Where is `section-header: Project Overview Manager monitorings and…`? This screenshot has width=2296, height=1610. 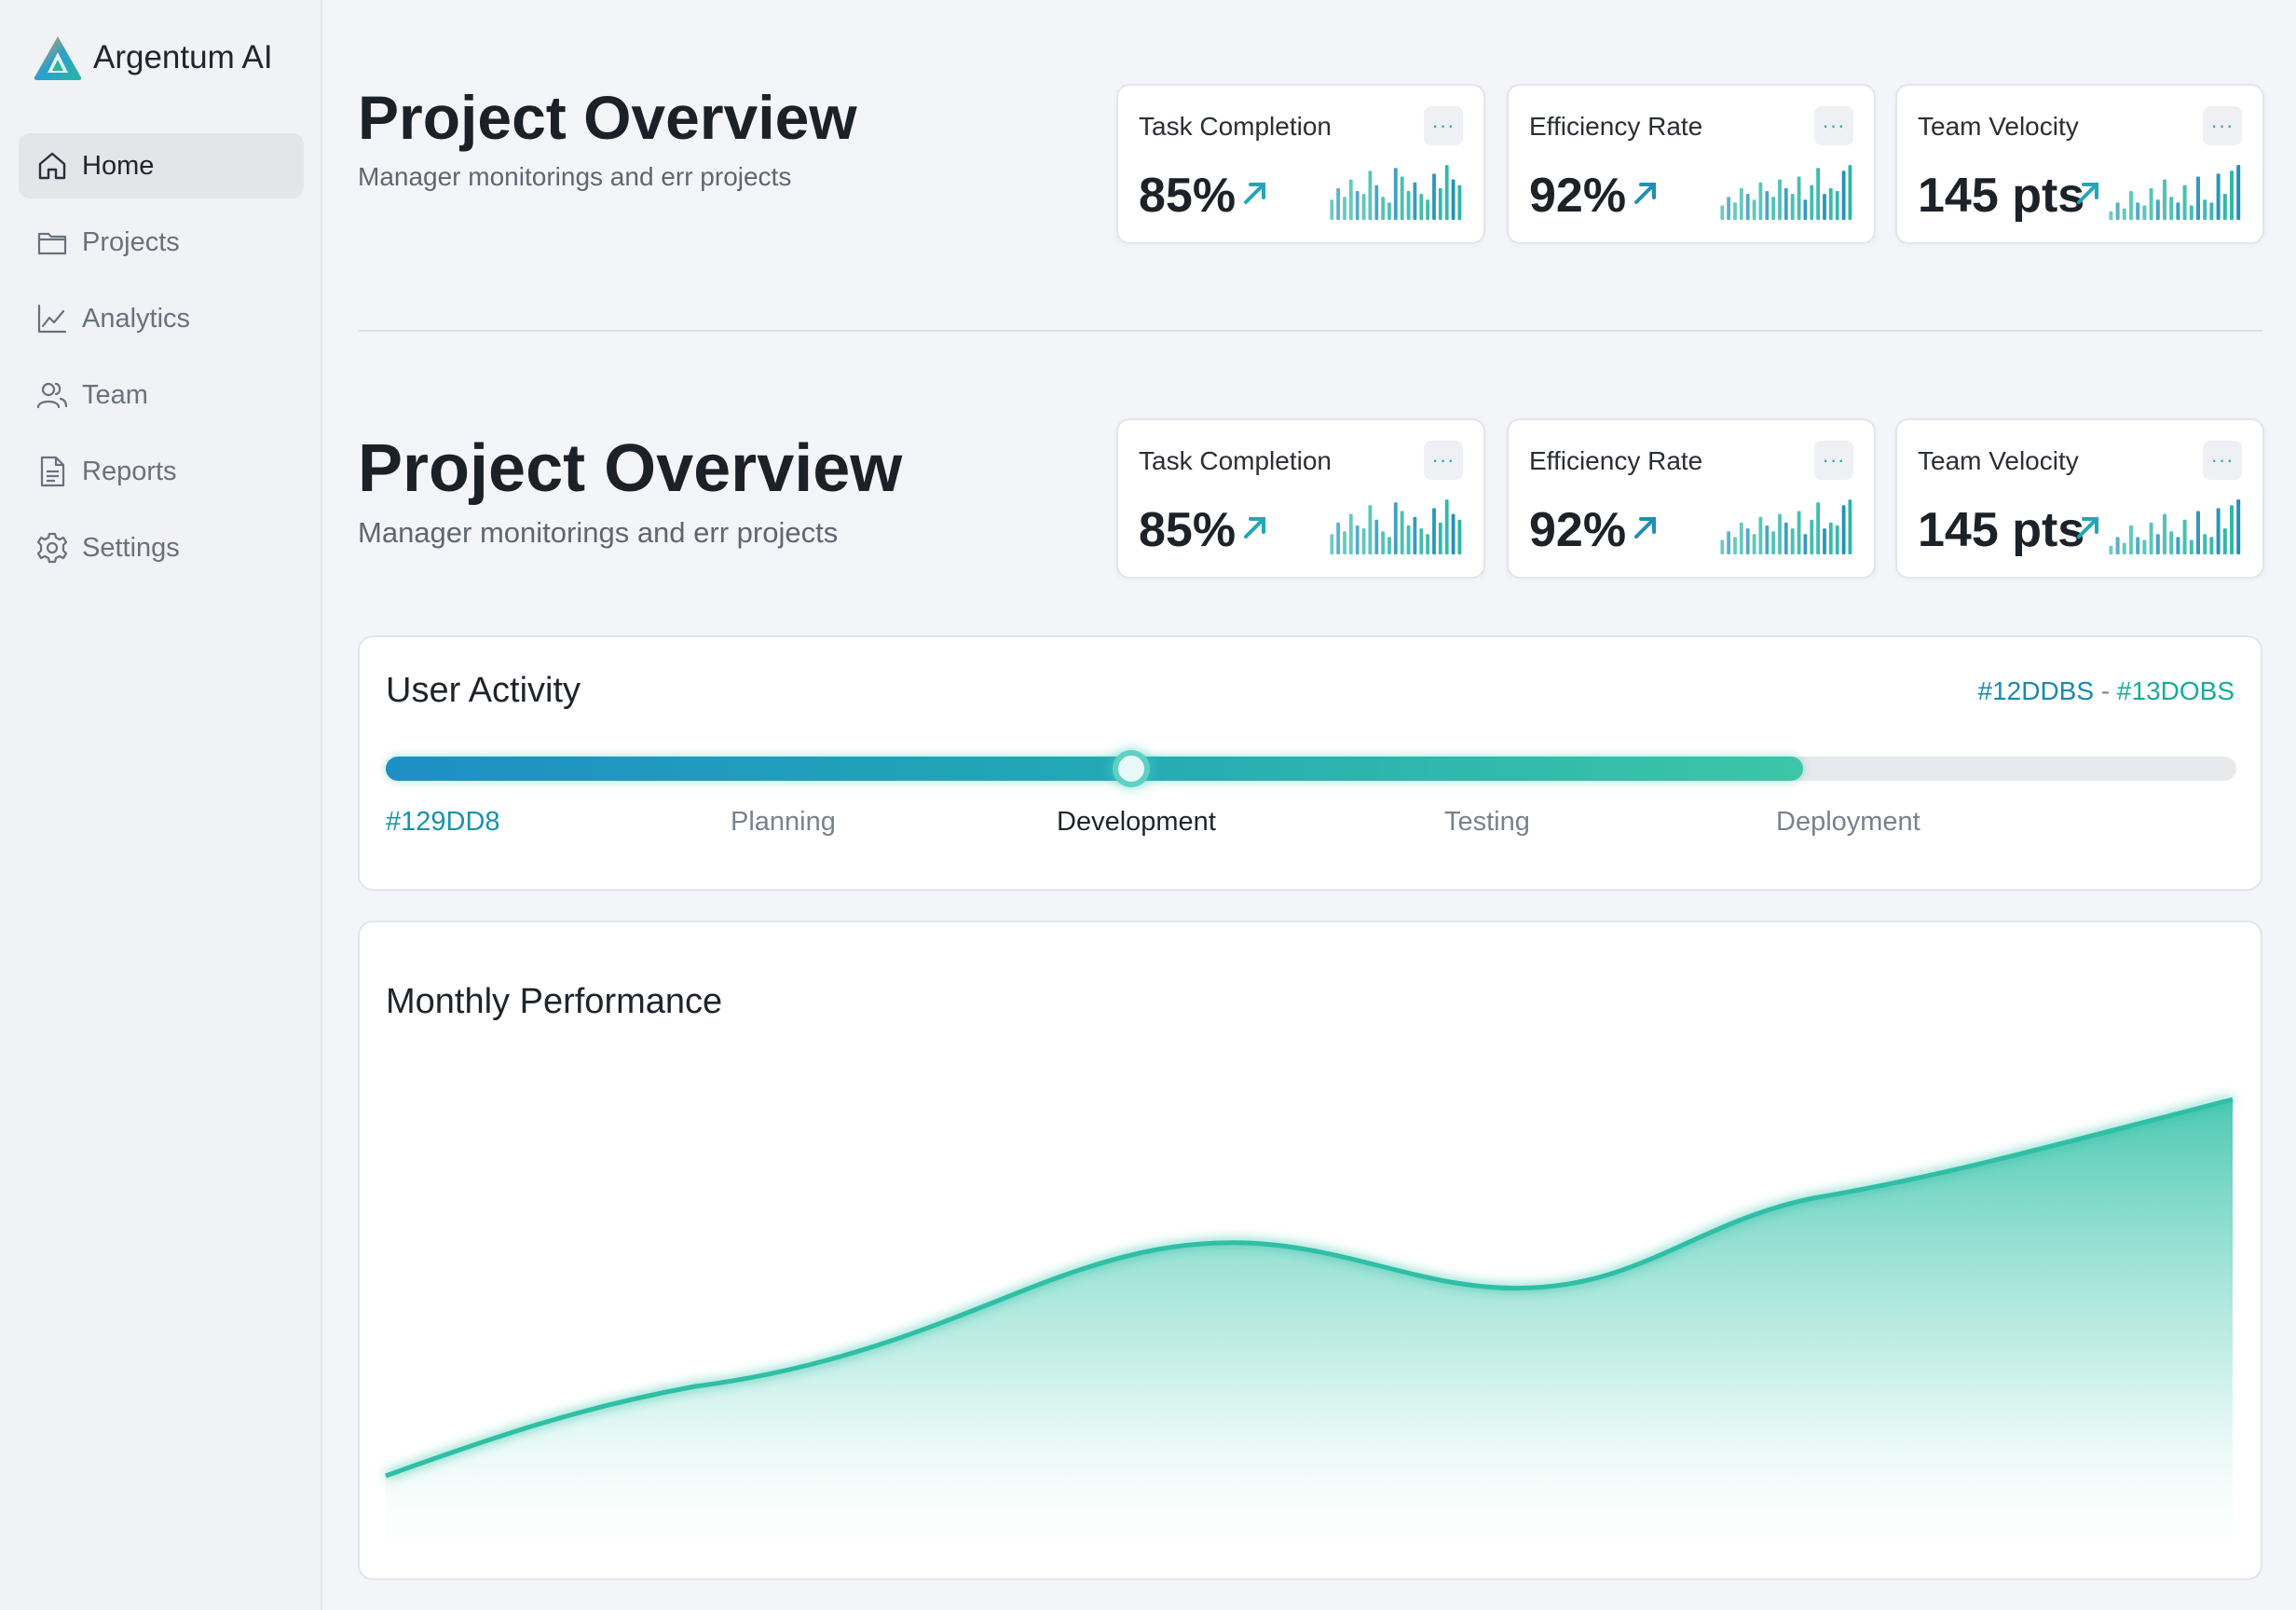
section-header: Project Overview Manager monitorings and… is located at coordinates (630, 490).